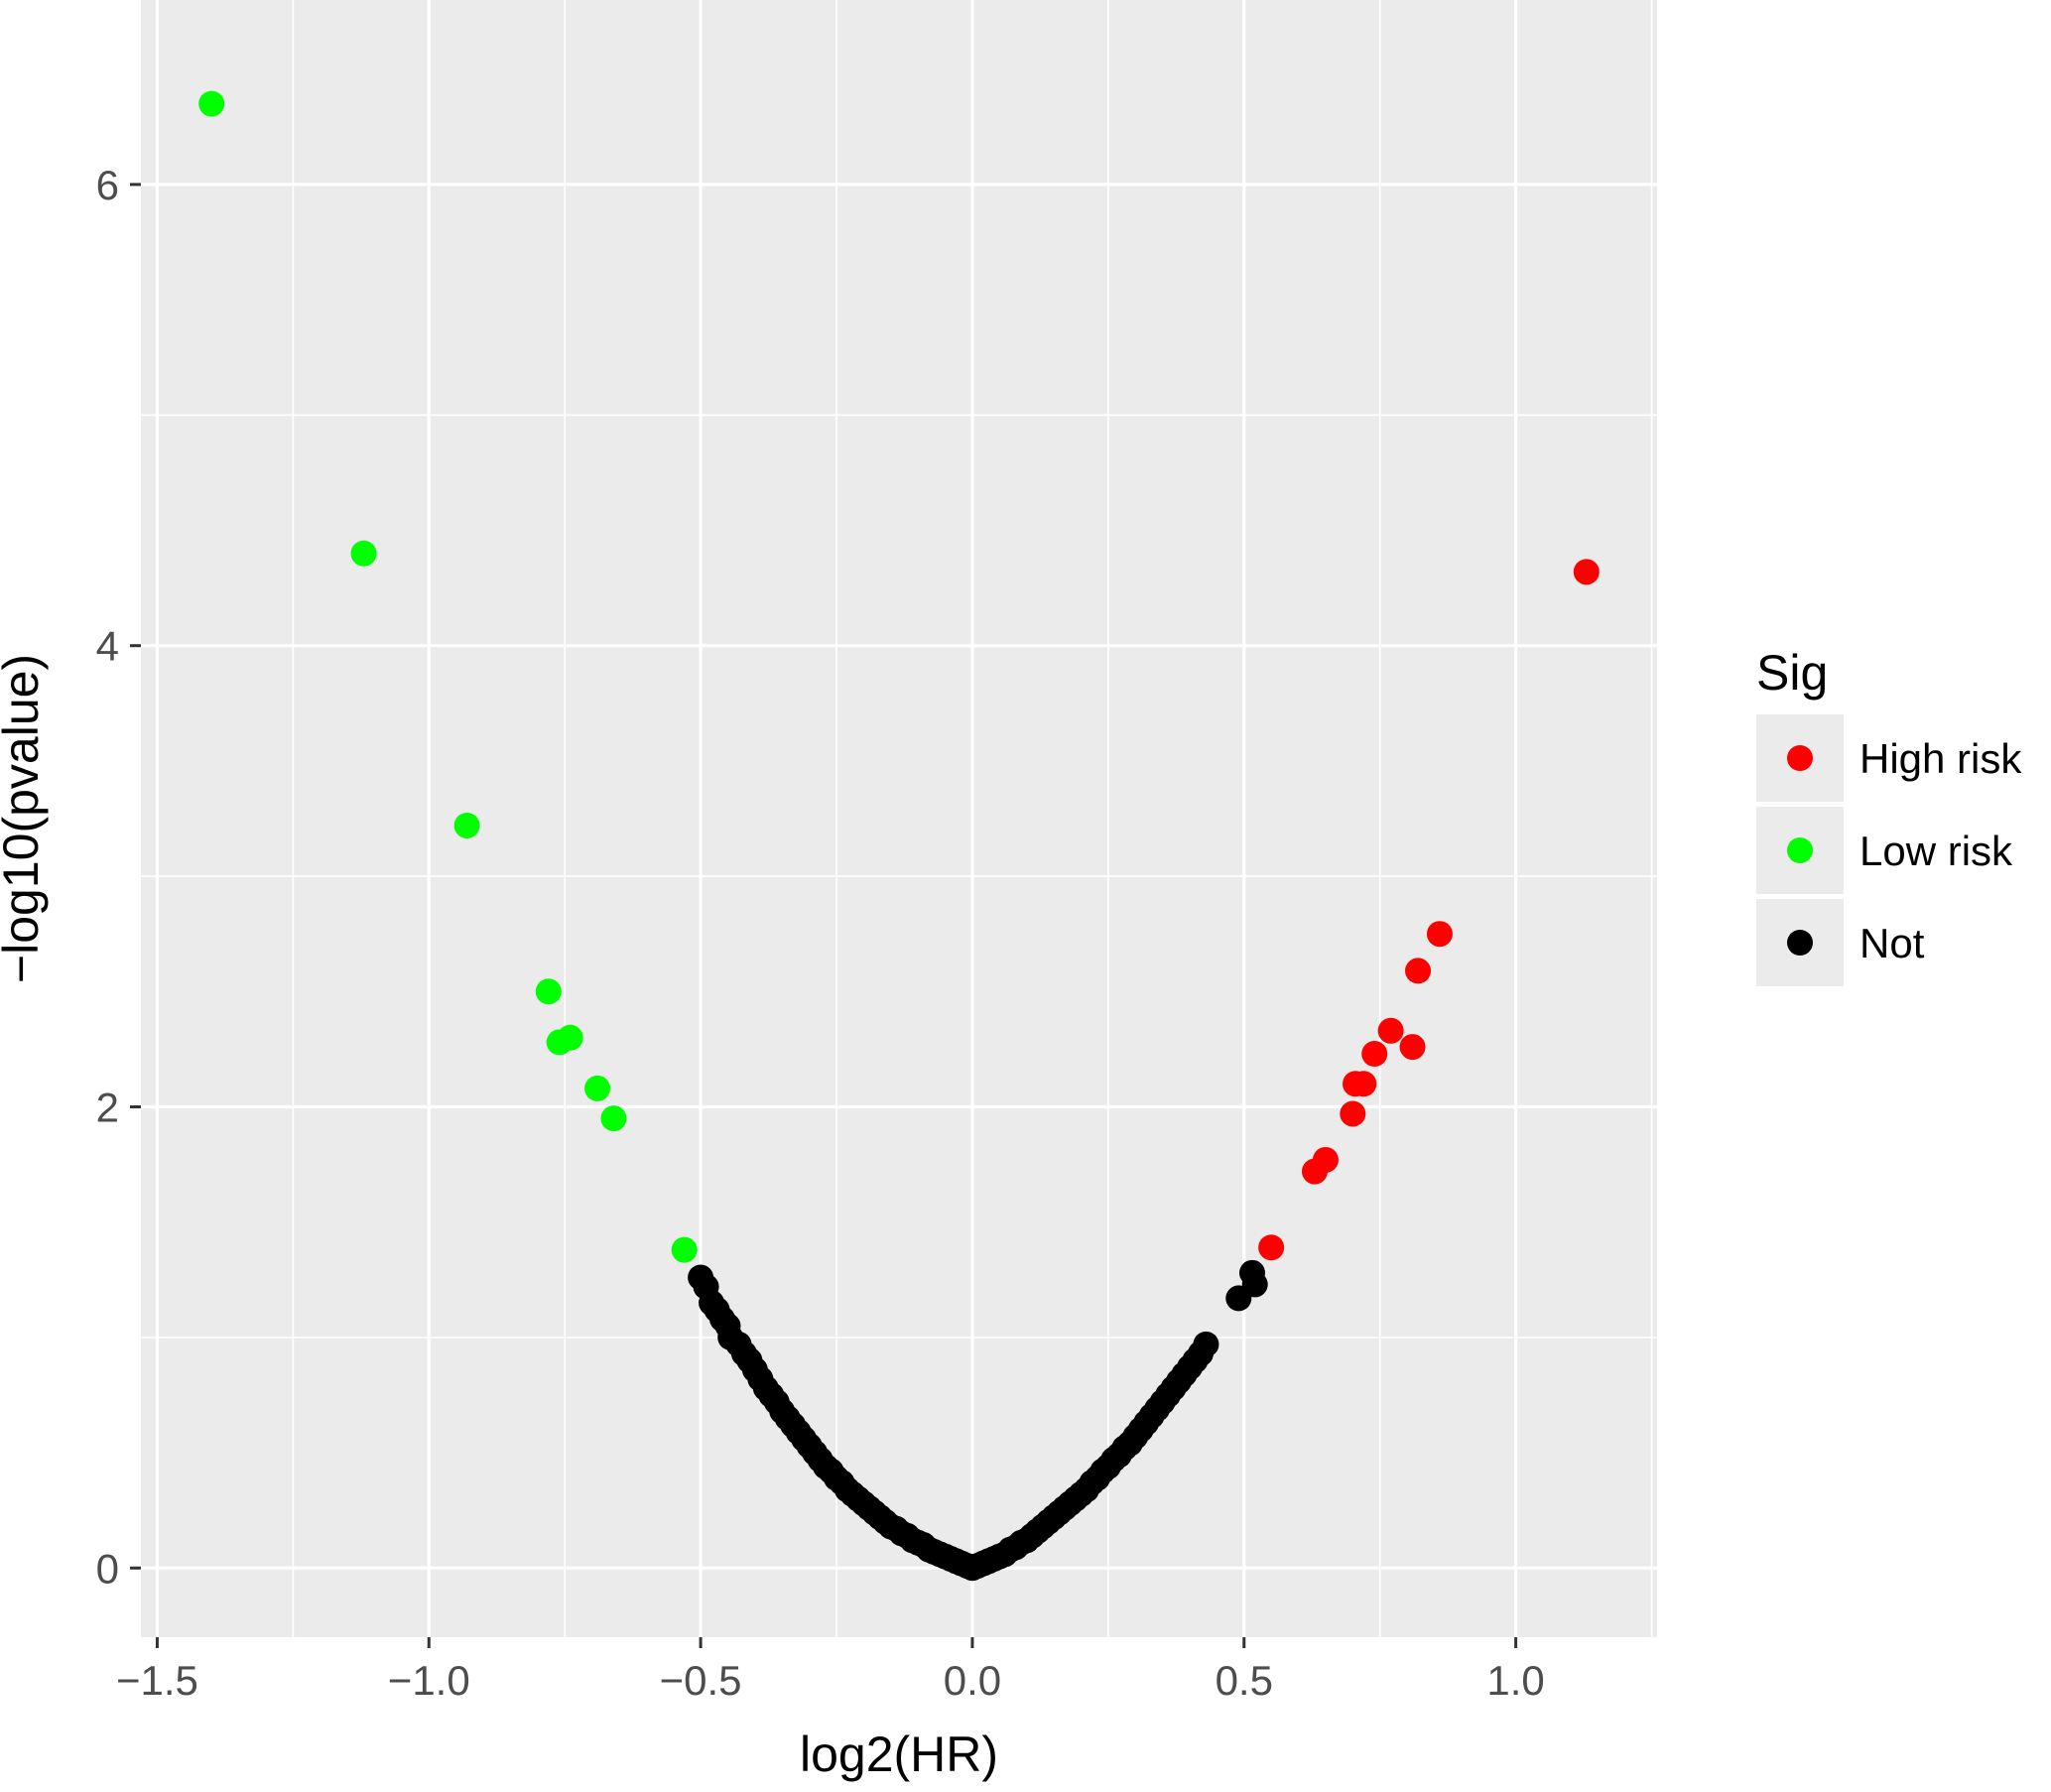  What do you see at coordinates (973, 1680) in the screenshot?
I see `x-tick-label: 0.0` at bounding box center [973, 1680].